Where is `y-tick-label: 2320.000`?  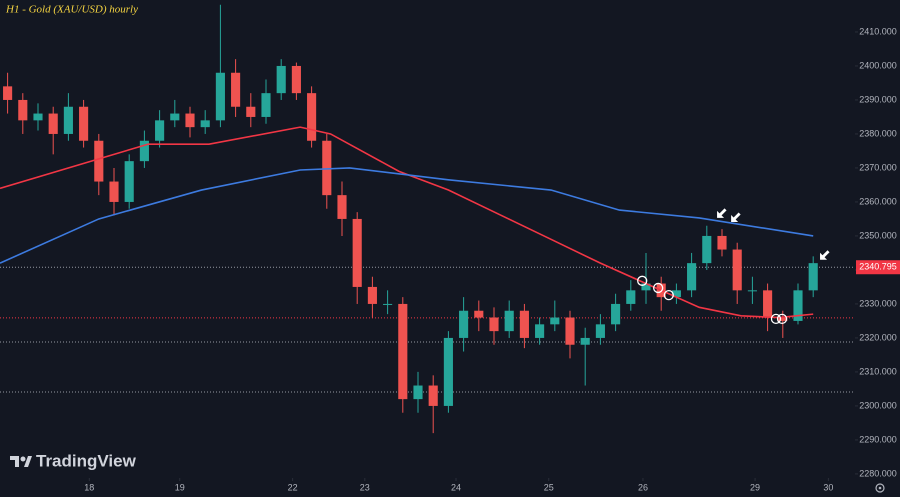 y-tick-label: 2320.000 is located at coordinates (878, 337).